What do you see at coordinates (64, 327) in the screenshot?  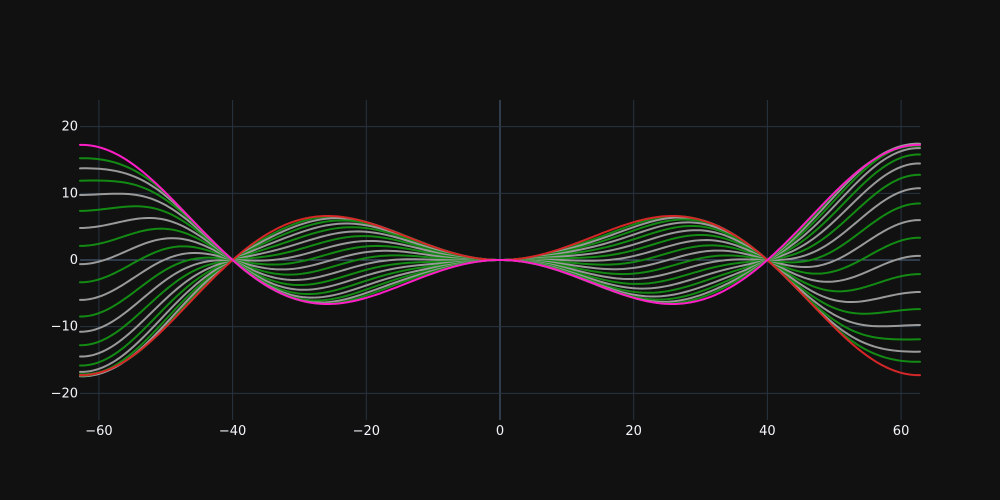 I see `y-tick-label: −10` at bounding box center [64, 327].